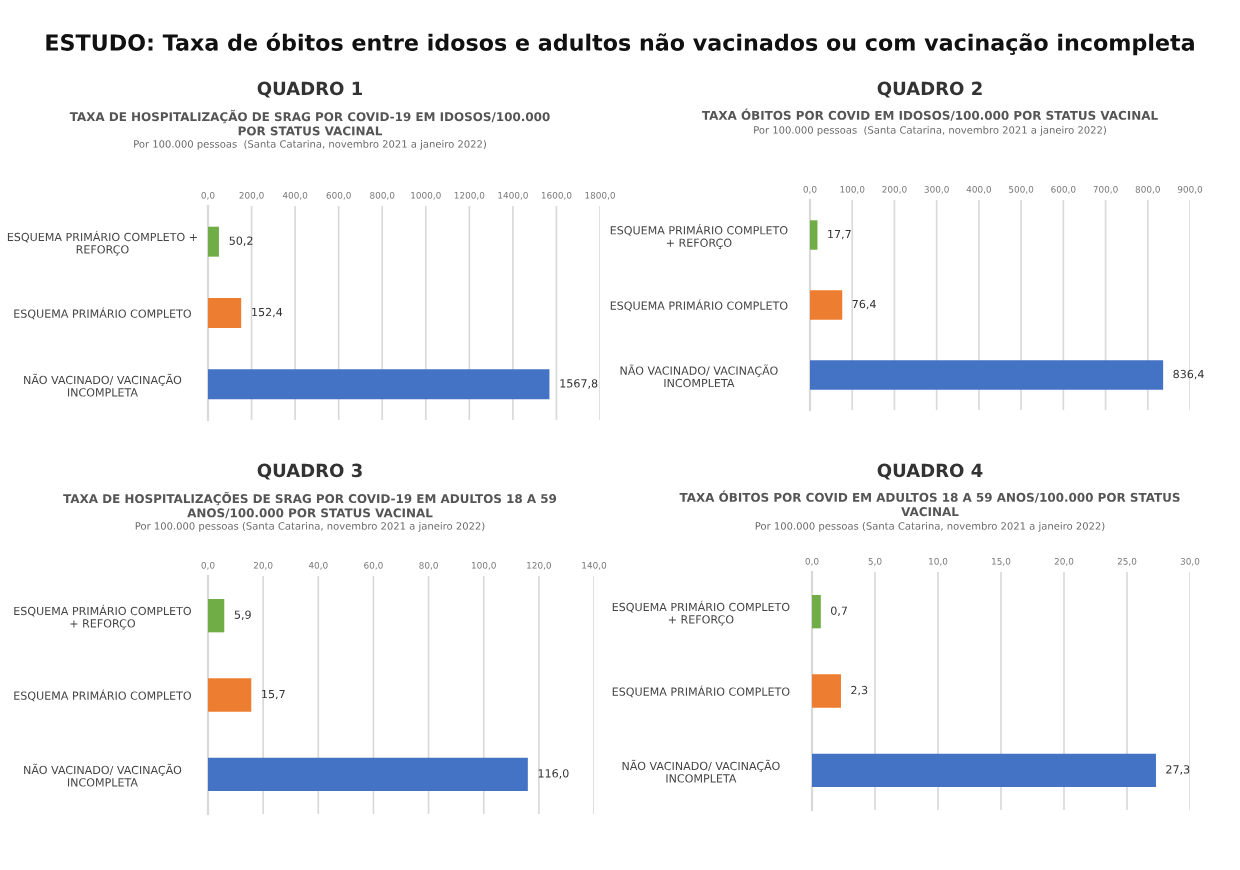 This screenshot has width=1240, height=870. Describe the element at coordinates (930, 471) in the screenshot. I see `chart-title: QUADRO 4` at that location.